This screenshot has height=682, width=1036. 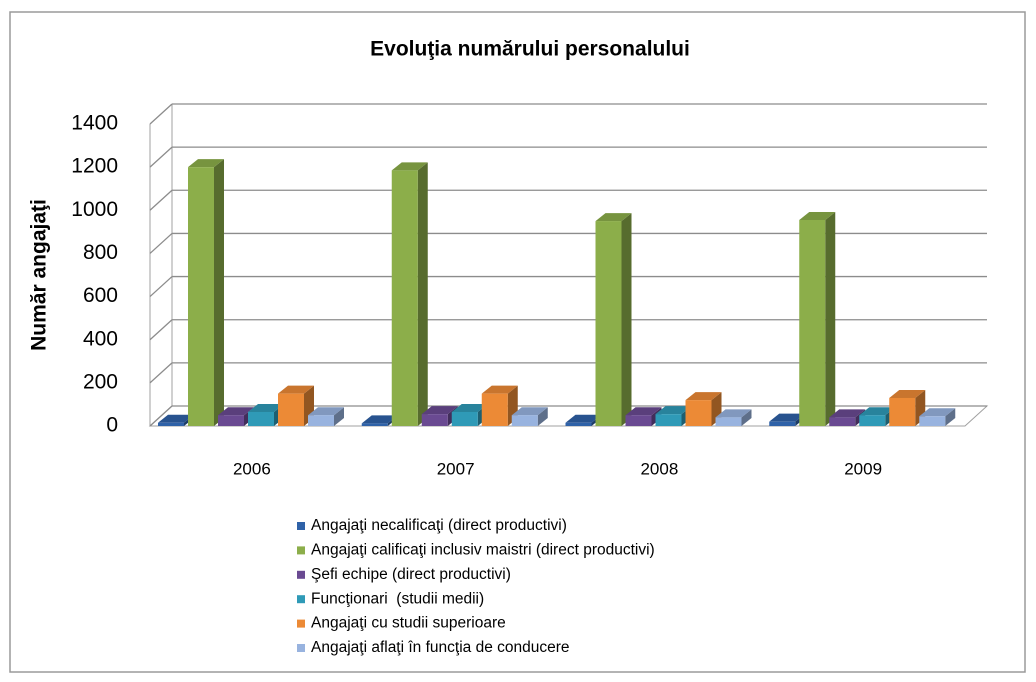 I want to click on legend-label: Angajaţi aflaţi în funcţia de conducere, so click(x=440, y=647).